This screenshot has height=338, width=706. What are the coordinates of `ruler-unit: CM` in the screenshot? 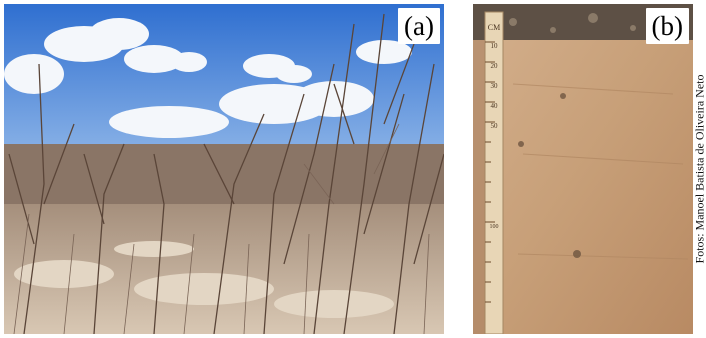 It's located at (494, 27).